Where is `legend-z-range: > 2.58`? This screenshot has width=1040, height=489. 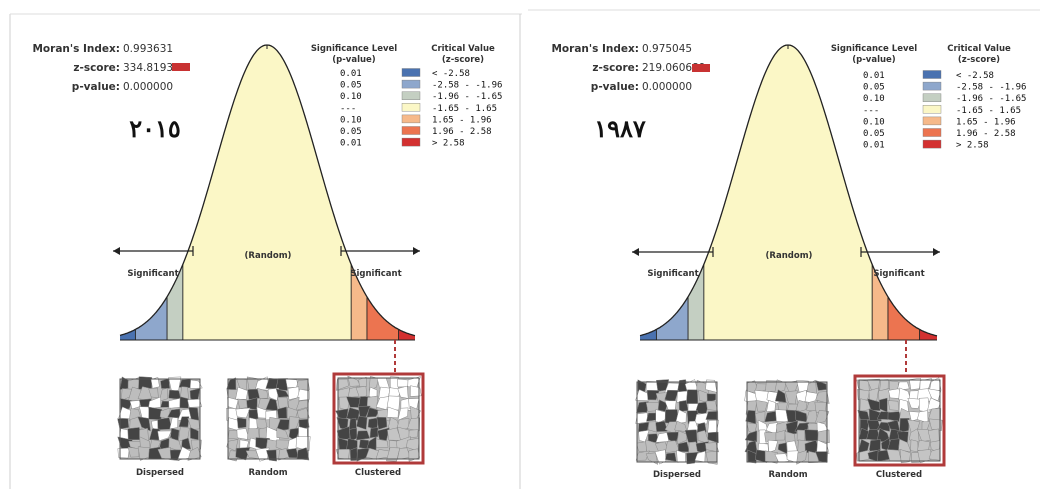
legend-z-range: > 2.58 is located at coordinates (972, 146).